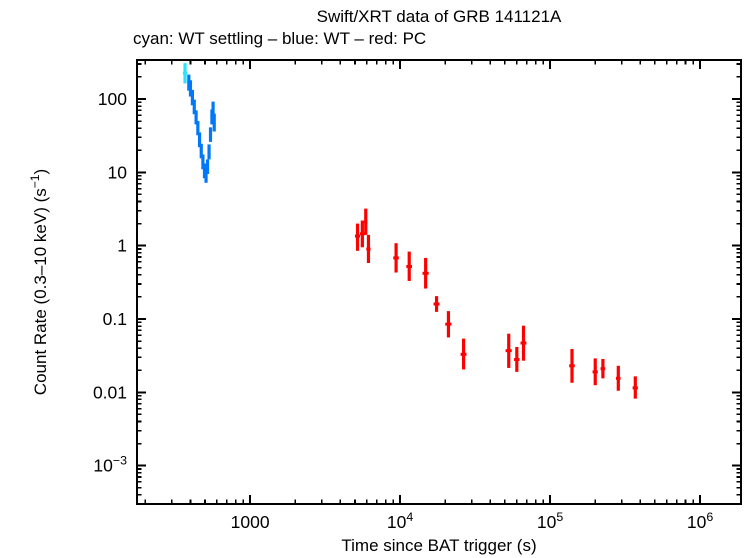 The height and width of the screenshot is (558, 746). Describe the element at coordinates (250, 522) in the screenshot. I see `x-tick-label: 1000` at that location.